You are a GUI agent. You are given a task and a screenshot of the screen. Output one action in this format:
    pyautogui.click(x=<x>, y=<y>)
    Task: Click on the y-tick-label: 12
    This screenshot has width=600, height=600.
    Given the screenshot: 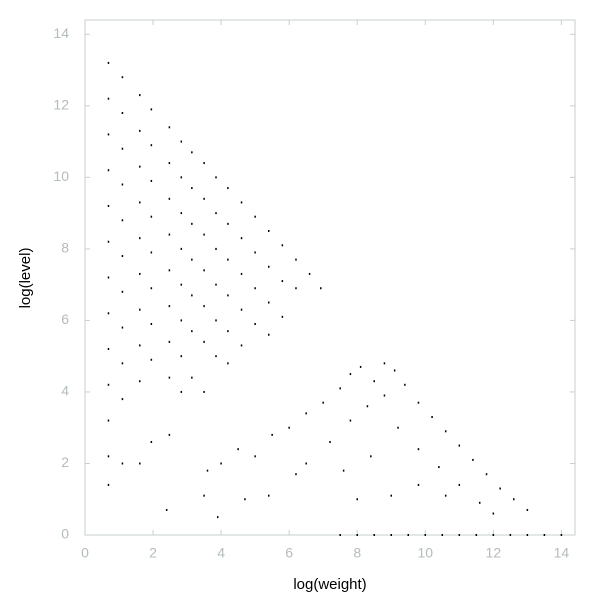 What is the action you would take?
    pyautogui.click(x=61, y=105)
    